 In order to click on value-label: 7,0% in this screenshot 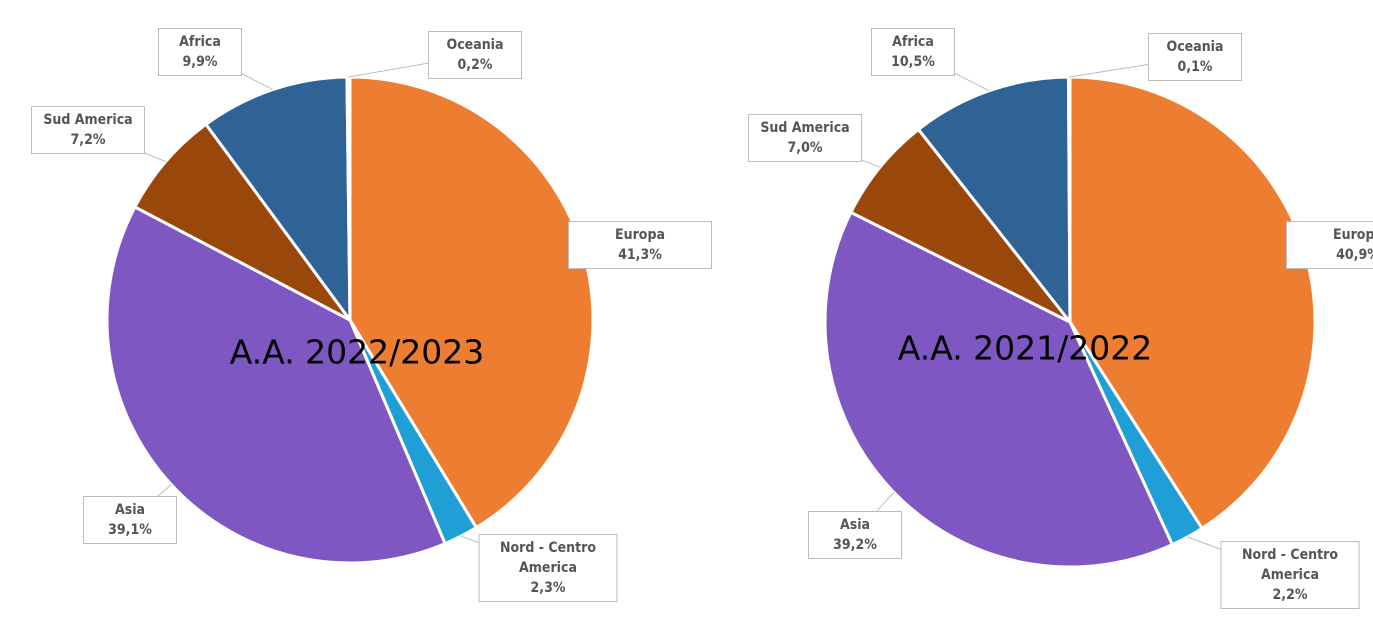, I will do `click(805, 148)`.